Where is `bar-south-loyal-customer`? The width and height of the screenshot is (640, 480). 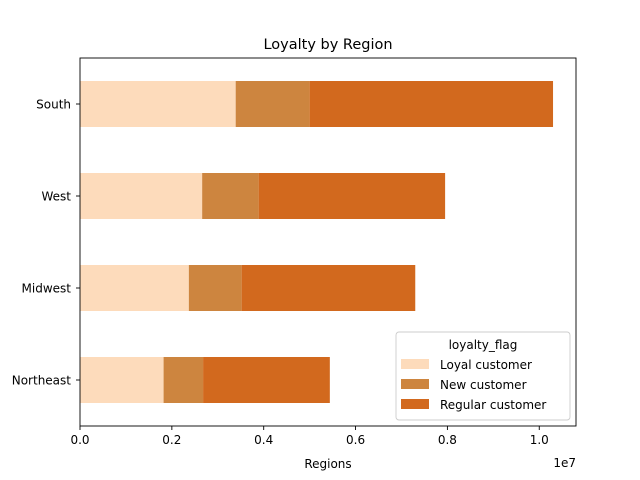
bar-south-loyal-customer is located at coordinates (158, 104).